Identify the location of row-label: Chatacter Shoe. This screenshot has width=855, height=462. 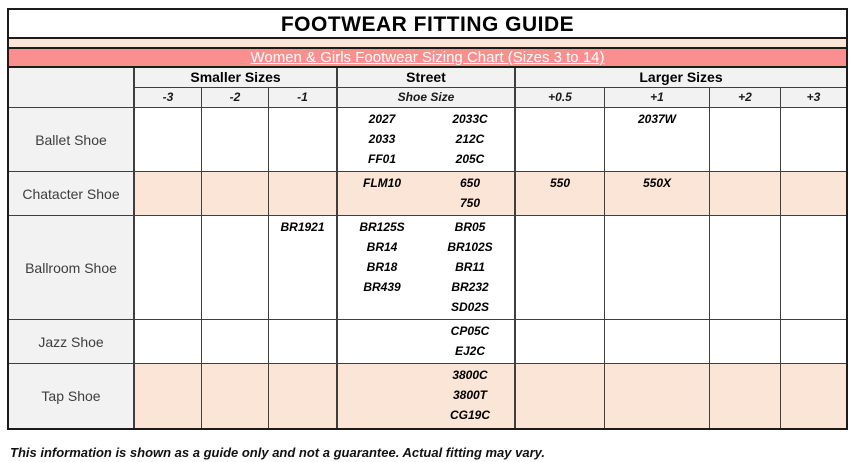
(72, 193).